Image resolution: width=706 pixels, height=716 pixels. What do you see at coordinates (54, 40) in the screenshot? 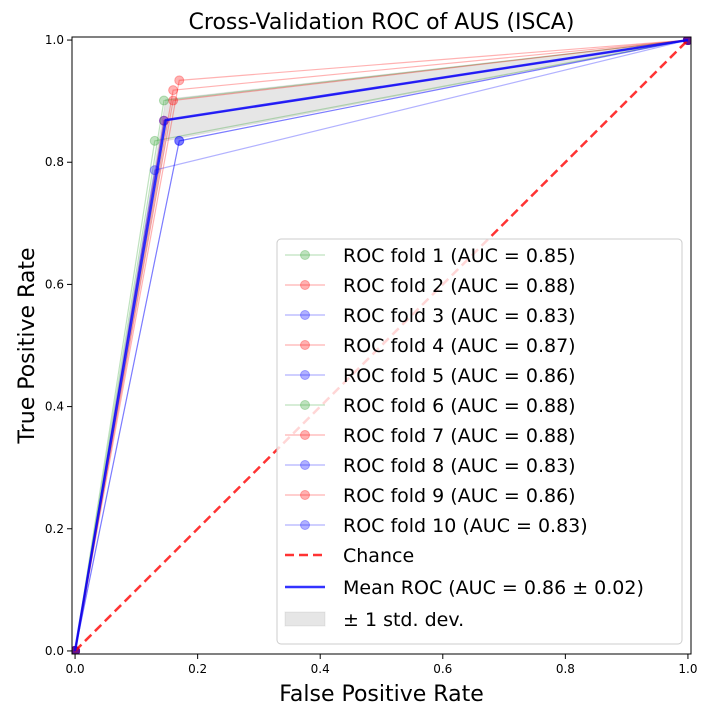
I see `y-tick-label: 1.0` at bounding box center [54, 40].